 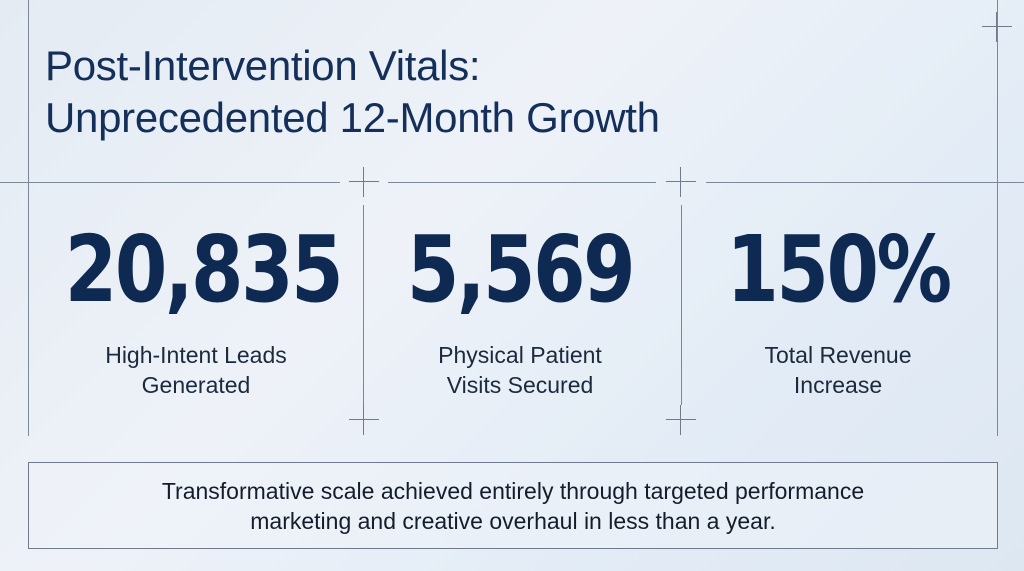 What do you see at coordinates (263, 65) in the screenshot?
I see `page-title-line-1: Post-Intervention Vitals:` at bounding box center [263, 65].